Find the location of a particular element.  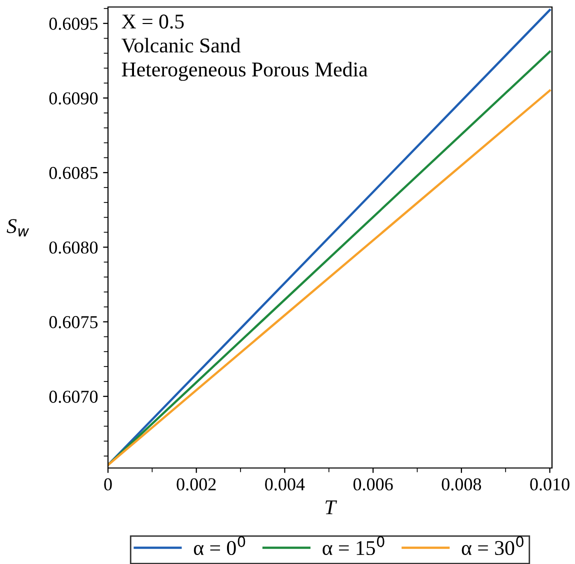

x-axis-title: T is located at coordinates (332, 507).